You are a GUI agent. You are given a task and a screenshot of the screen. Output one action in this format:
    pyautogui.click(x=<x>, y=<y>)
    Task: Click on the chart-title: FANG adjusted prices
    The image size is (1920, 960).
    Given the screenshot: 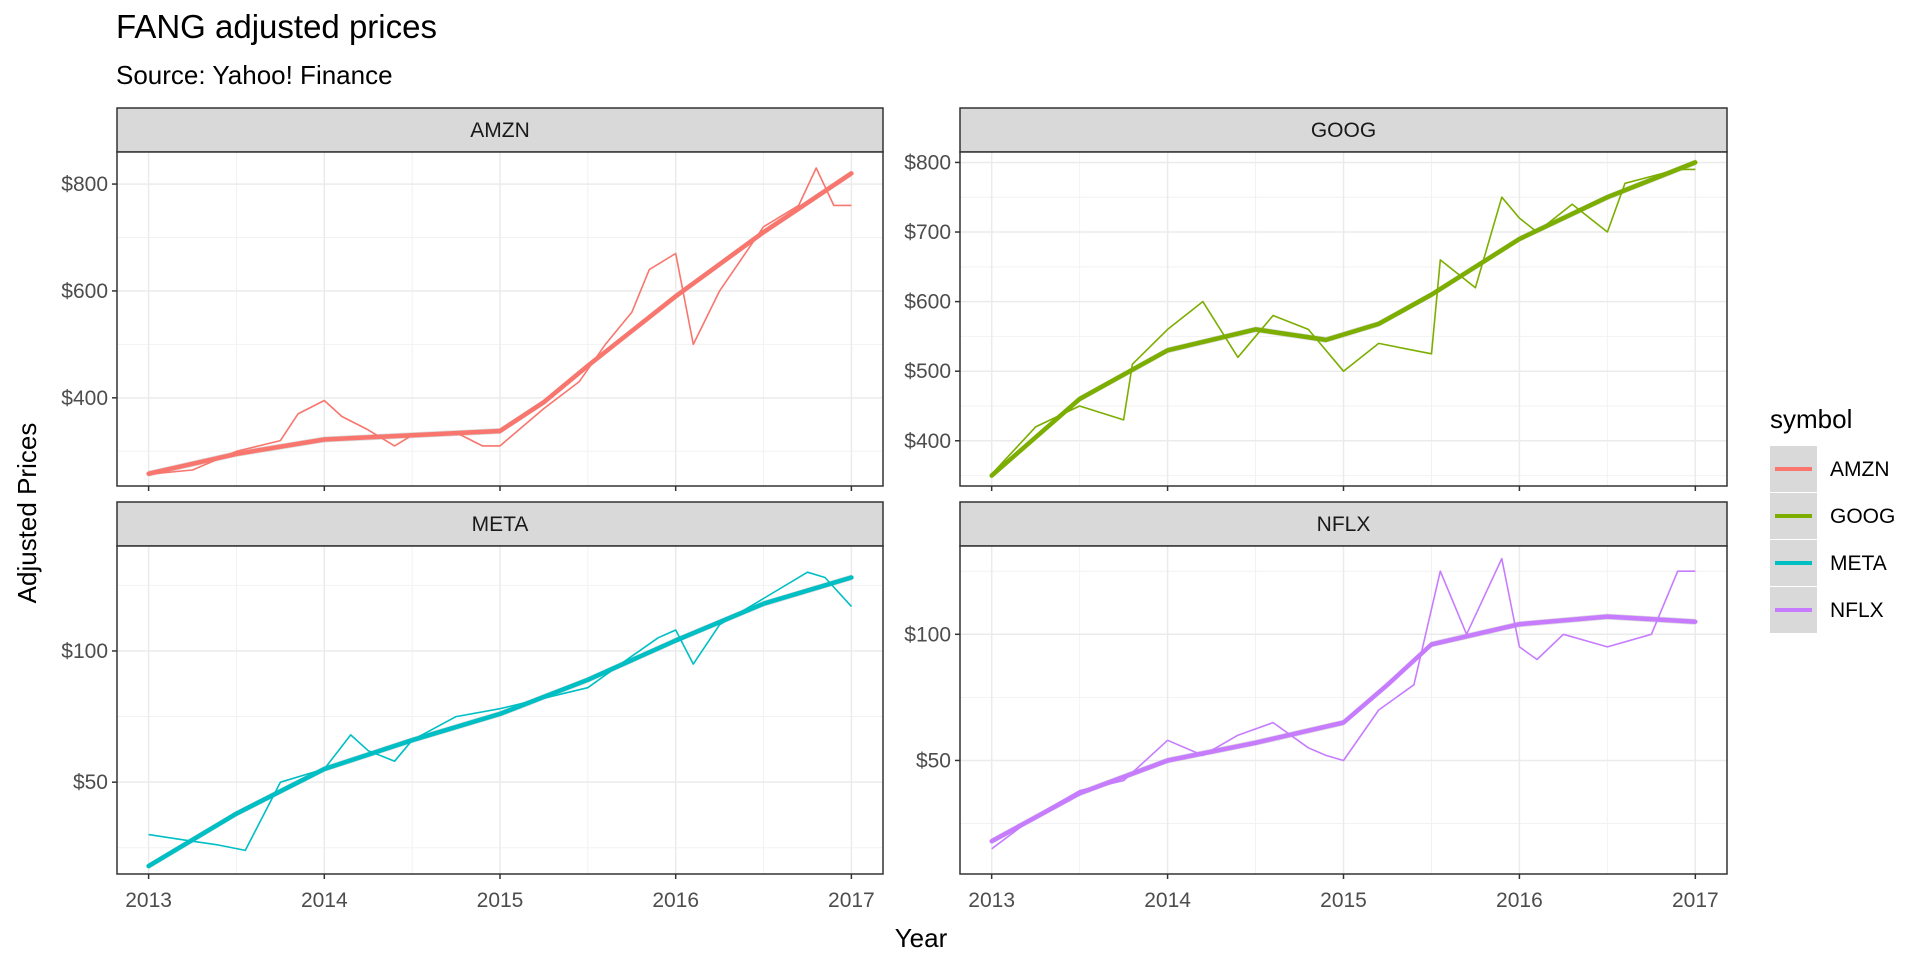 What is the action you would take?
    pyautogui.click(x=276, y=26)
    